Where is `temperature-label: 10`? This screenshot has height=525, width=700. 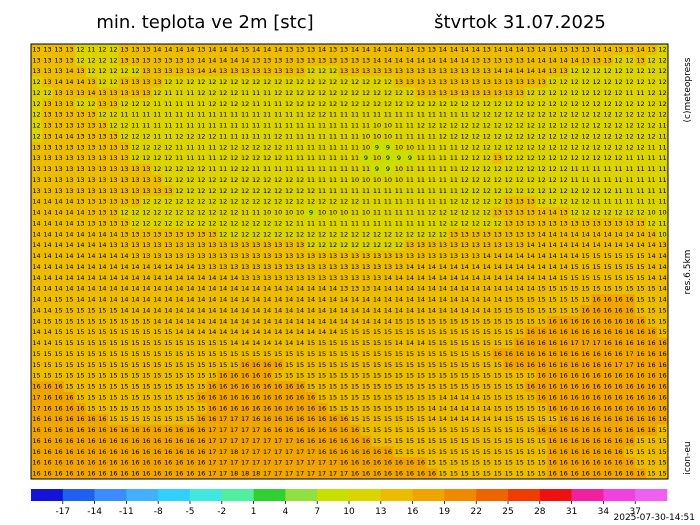
temperature-label: 10 is located at coordinates (388, 136).